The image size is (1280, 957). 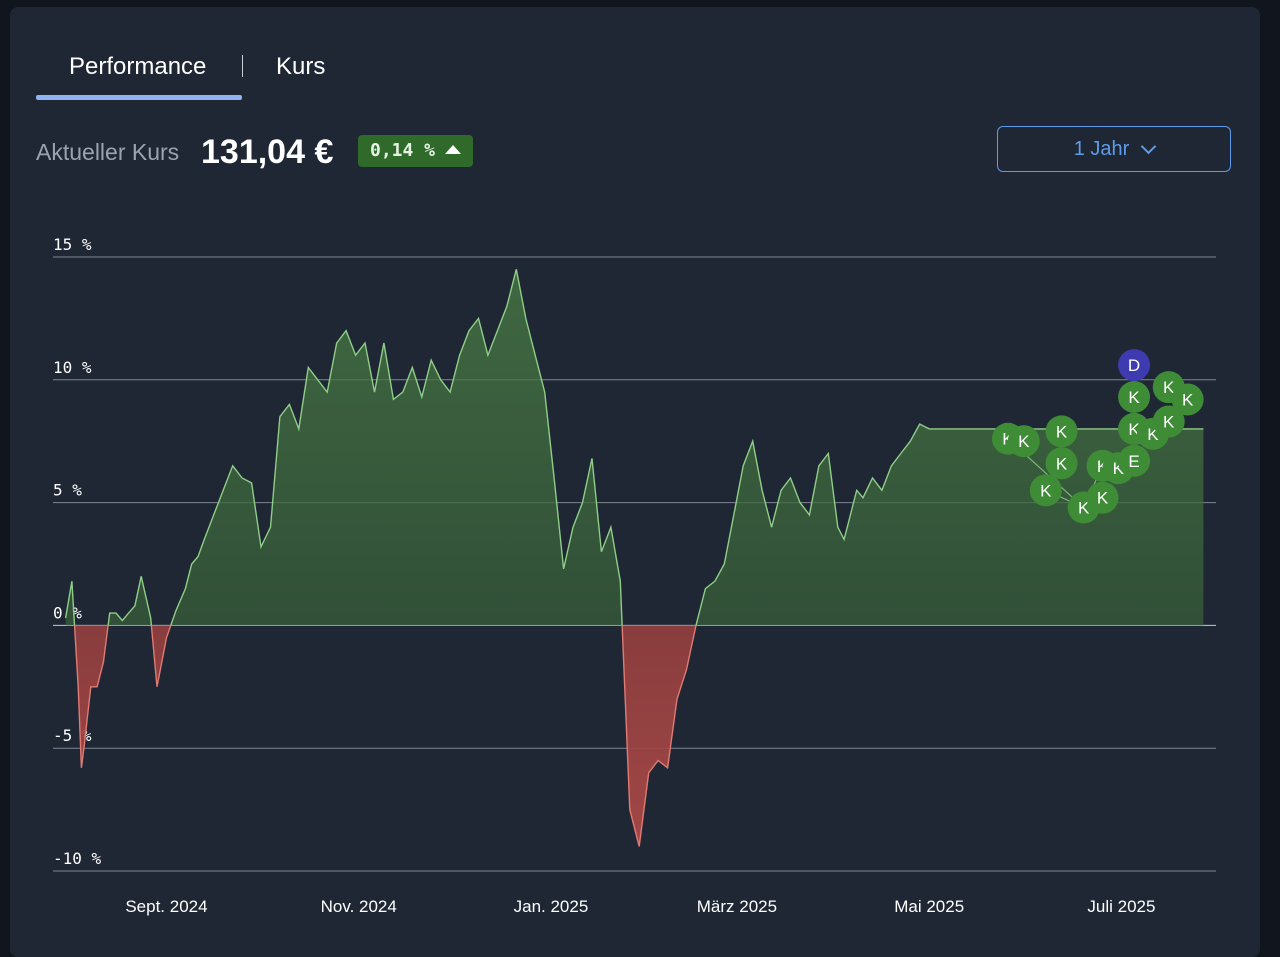 I want to click on tab-performance: Performance, so click(x=138, y=66).